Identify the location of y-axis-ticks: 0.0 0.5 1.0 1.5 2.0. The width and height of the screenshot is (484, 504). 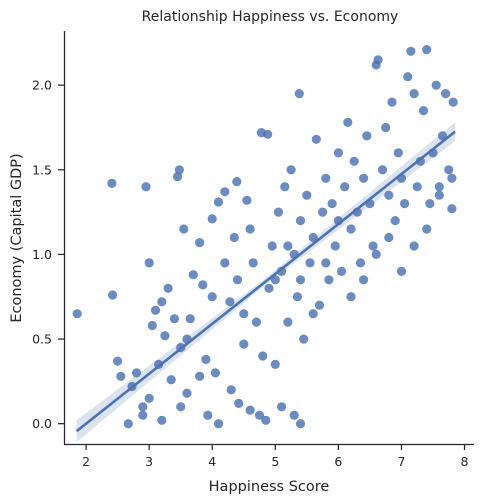
(48, 254).